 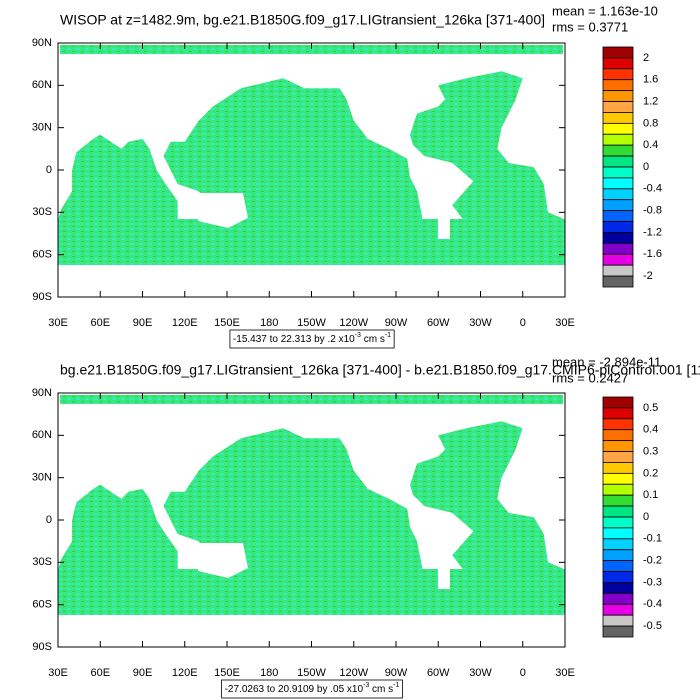 I want to click on colorbar-label: 0.1, so click(x=650, y=495).